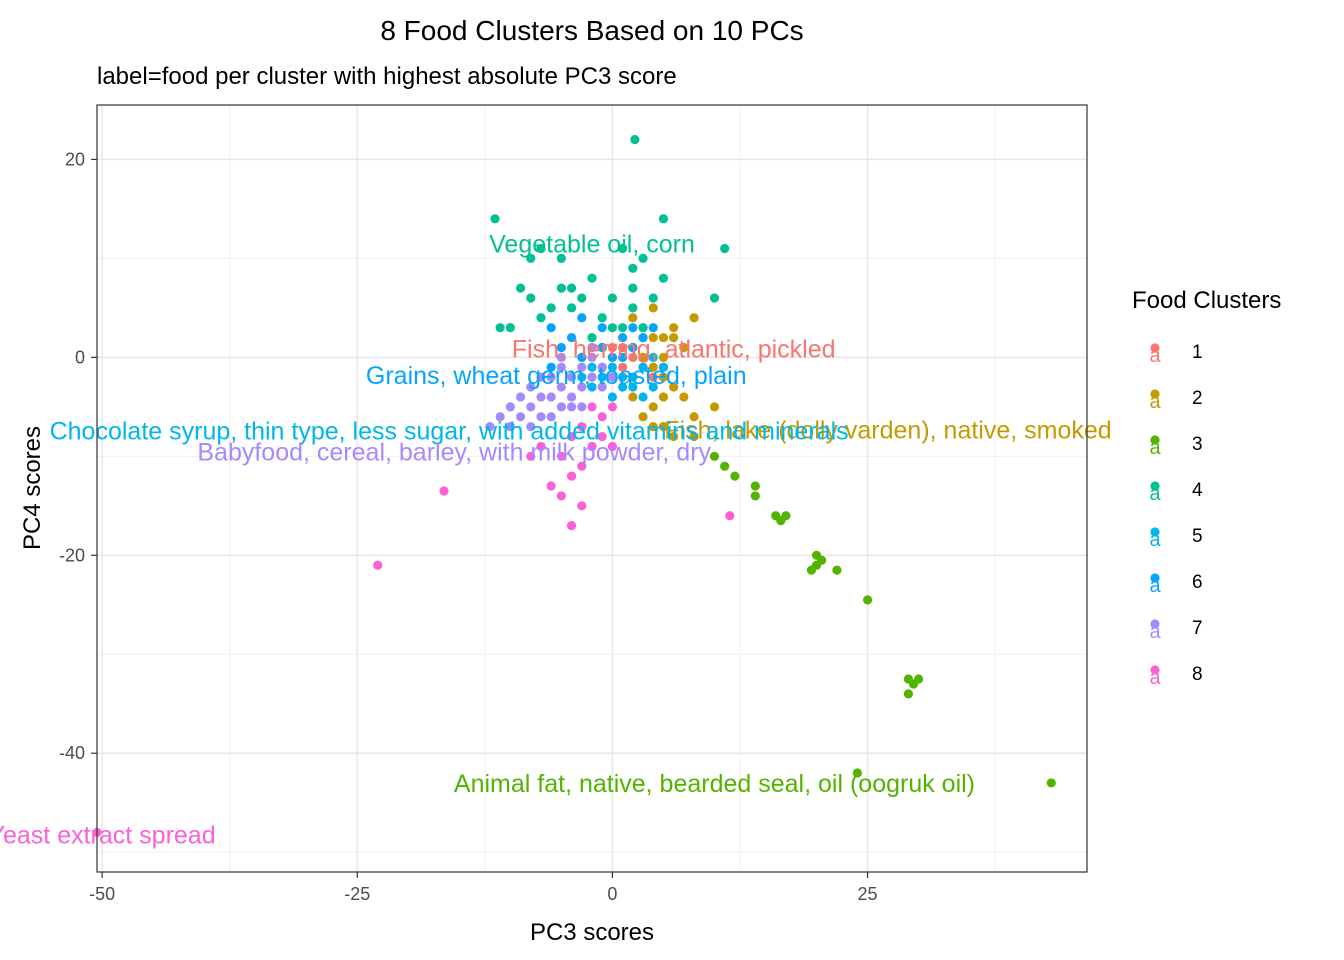 This screenshot has height=960, width=1344. I want to click on x-tick-label: 25, so click(868, 894).